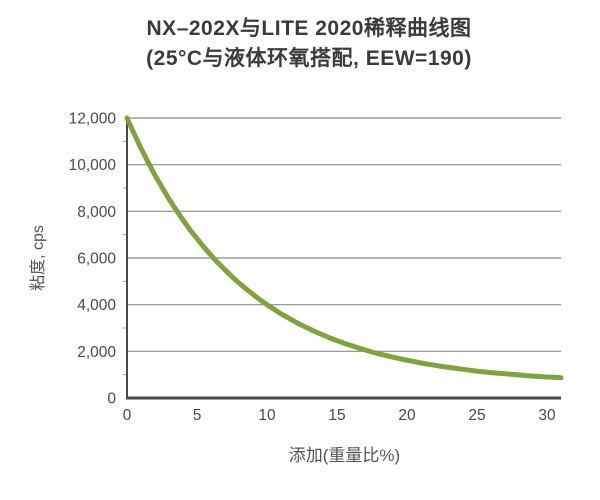 The width and height of the screenshot is (600, 500). What do you see at coordinates (127, 415) in the screenshot?
I see `x-tick-label: 0` at bounding box center [127, 415].